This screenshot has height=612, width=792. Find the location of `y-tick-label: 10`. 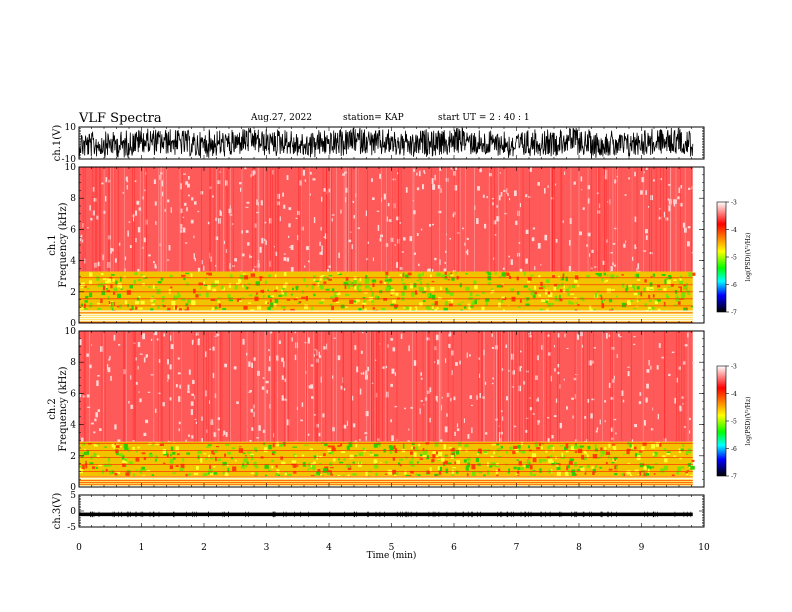

y-tick-label: 10 is located at coordinates (71, 168).